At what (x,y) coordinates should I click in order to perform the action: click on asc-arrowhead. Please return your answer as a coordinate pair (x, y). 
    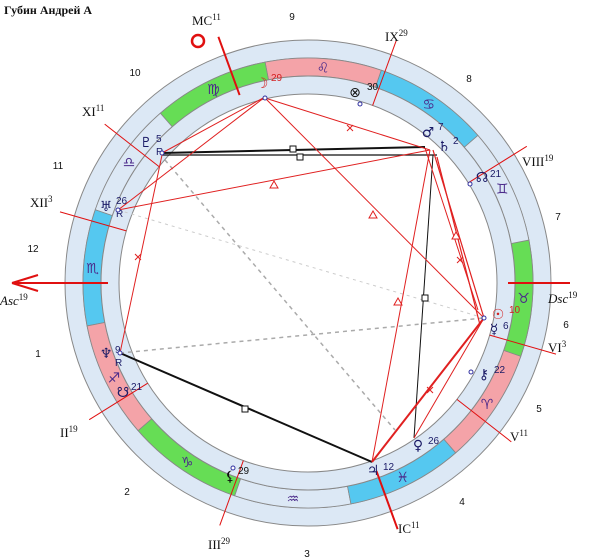
    Looking at the image, I should click on (25, 283).